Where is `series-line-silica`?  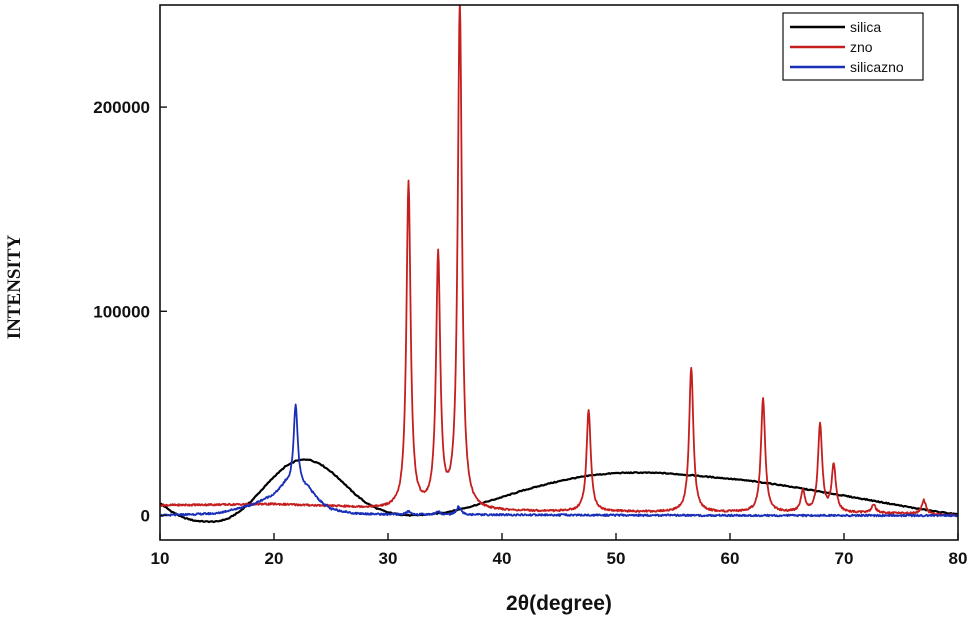
series-line-silica is located at coordinates (559, 491).